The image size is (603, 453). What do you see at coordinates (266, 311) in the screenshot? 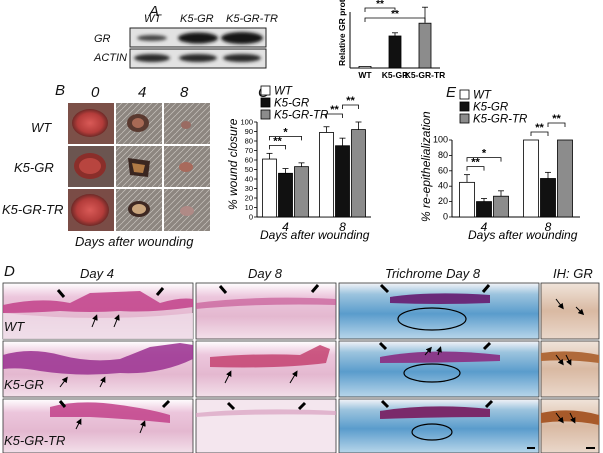
I see `histo-wt-day8` at bounding box center [266, 311].